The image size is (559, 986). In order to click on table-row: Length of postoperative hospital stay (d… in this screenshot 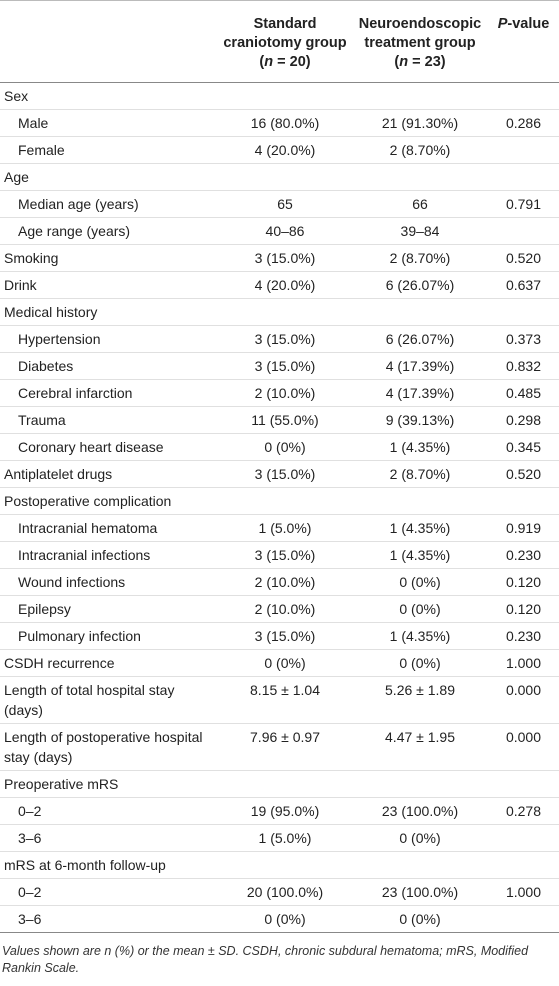, I will do `click(279, 747)`.